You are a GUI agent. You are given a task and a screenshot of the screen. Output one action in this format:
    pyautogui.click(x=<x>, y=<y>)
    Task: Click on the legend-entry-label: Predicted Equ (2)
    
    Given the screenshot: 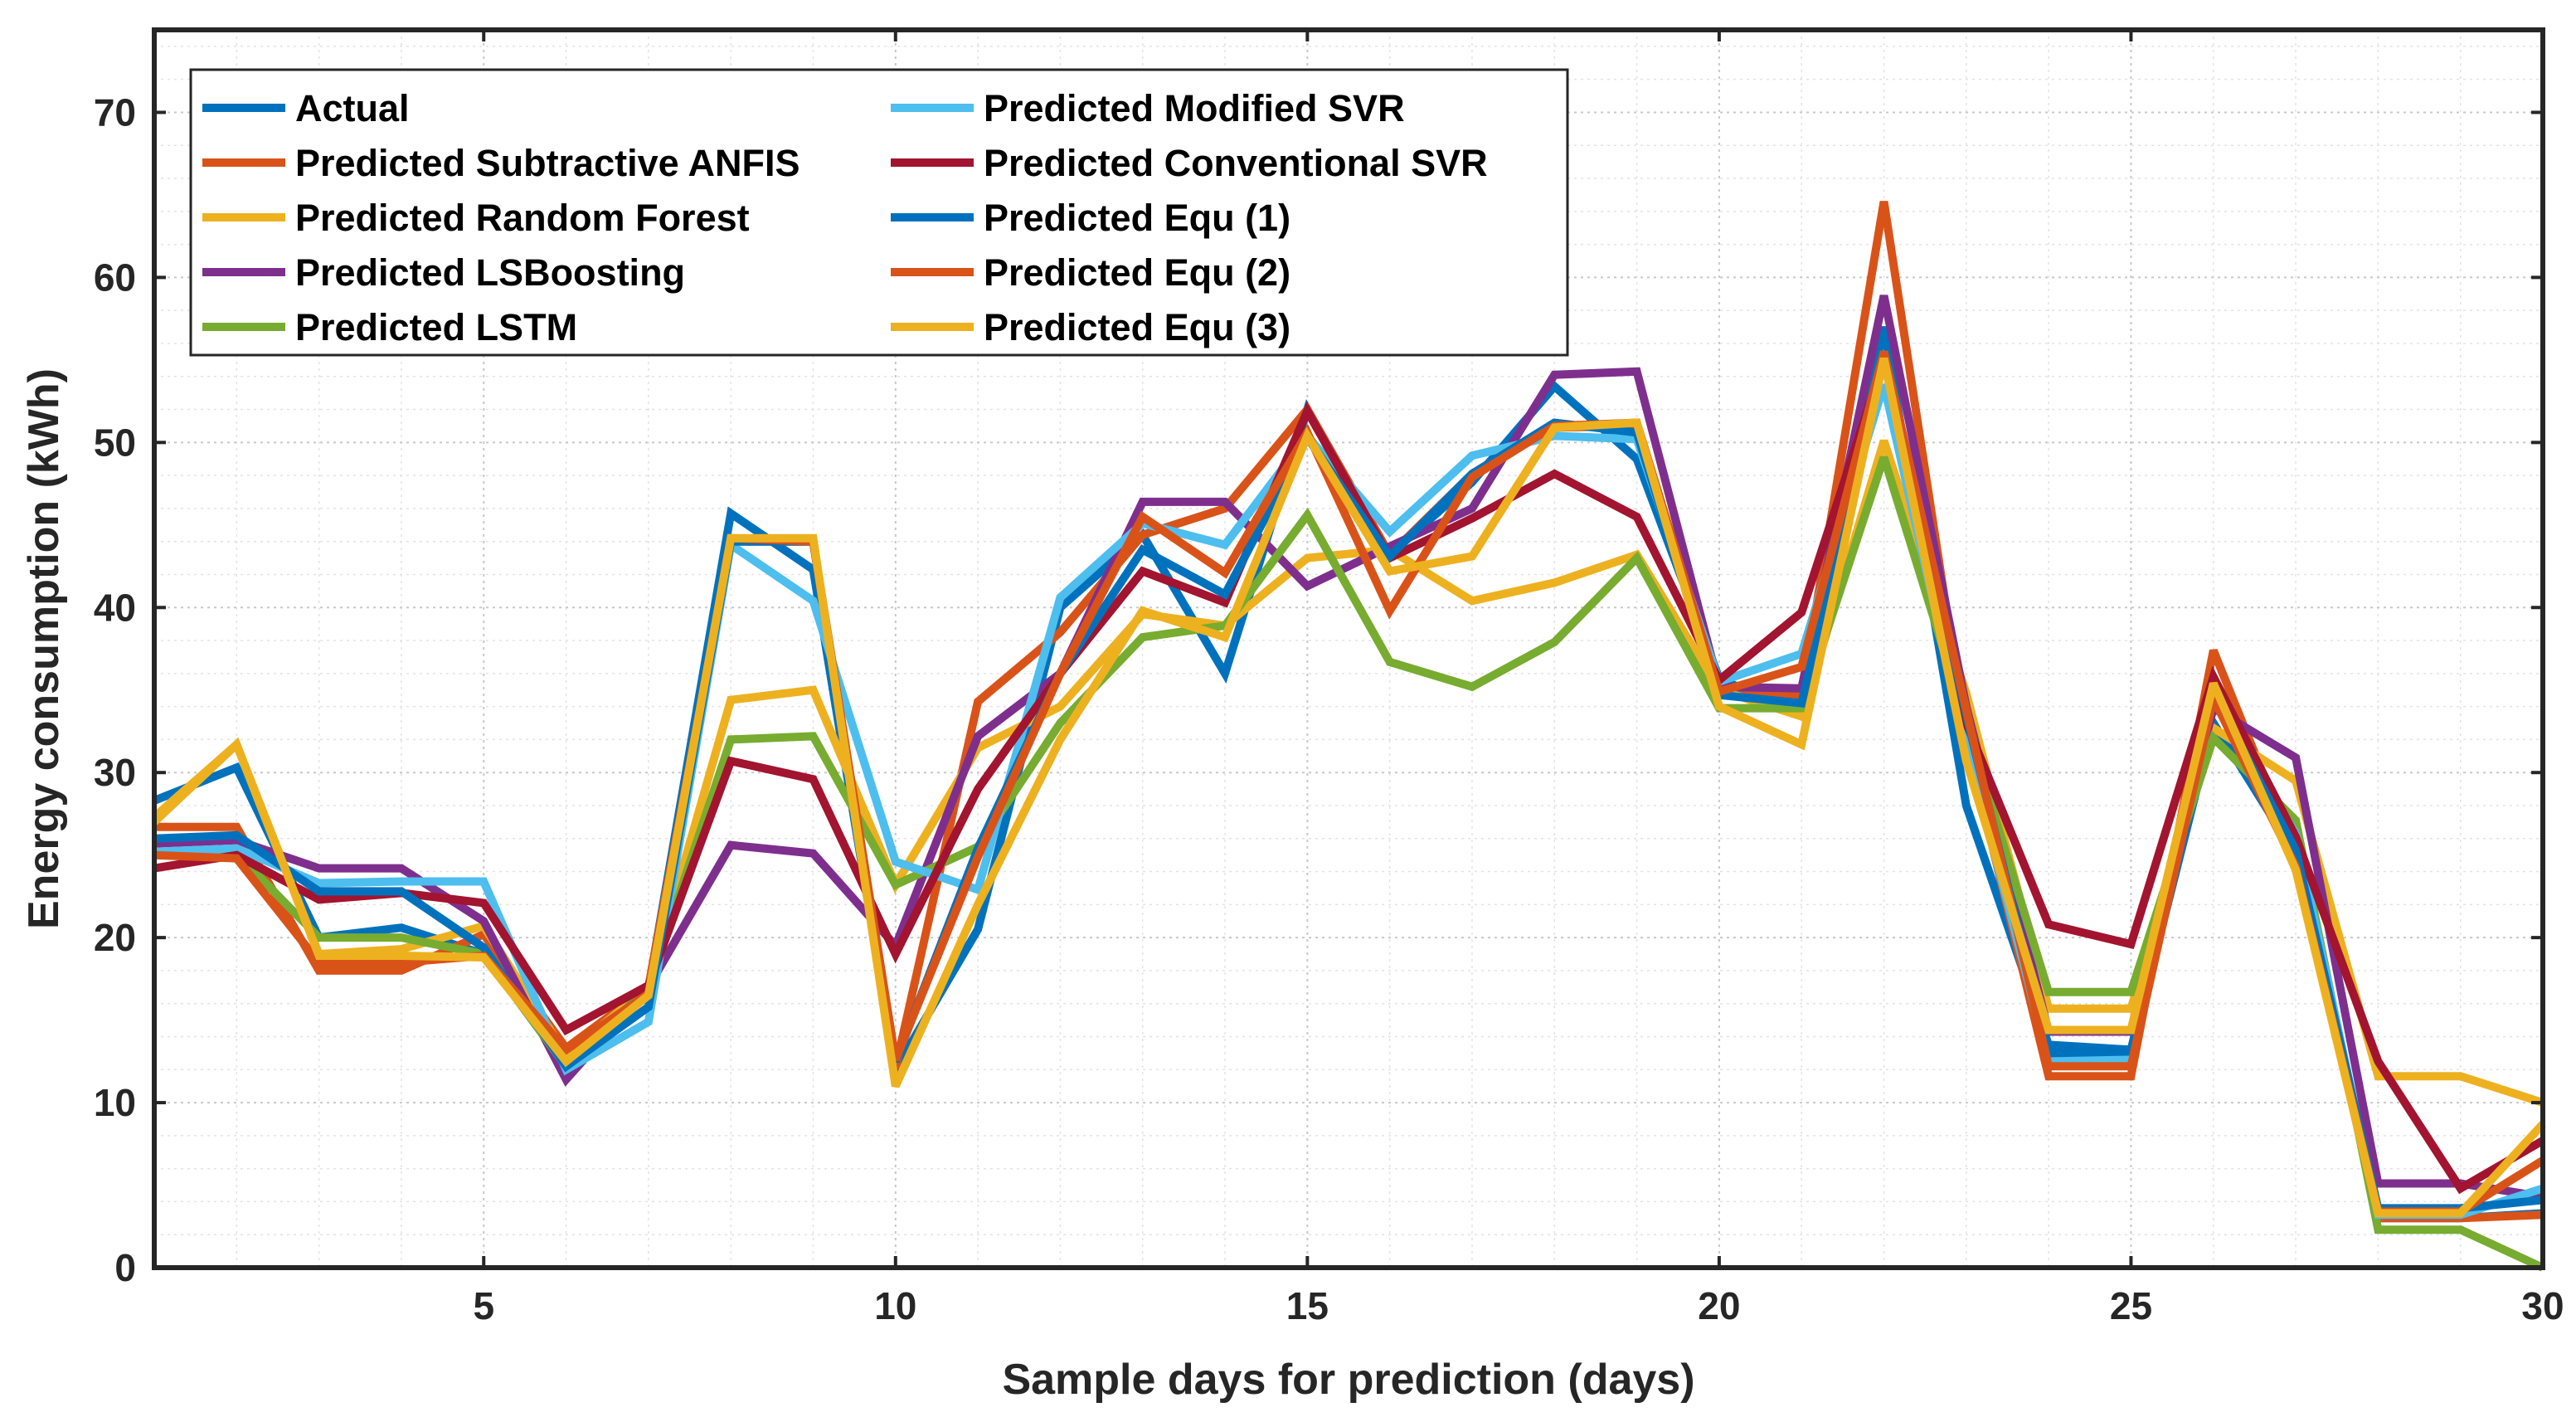 What is the action you would take?
    pyautogui.click(x=1137, y=272)
    